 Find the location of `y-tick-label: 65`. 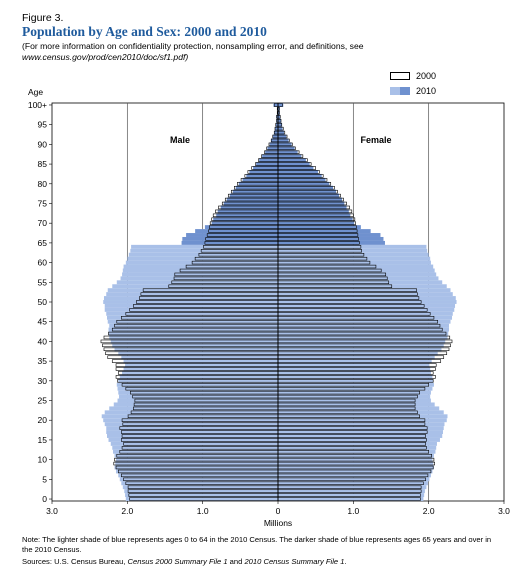

y-tick-label: 65 is located at coordinates (43, 243).